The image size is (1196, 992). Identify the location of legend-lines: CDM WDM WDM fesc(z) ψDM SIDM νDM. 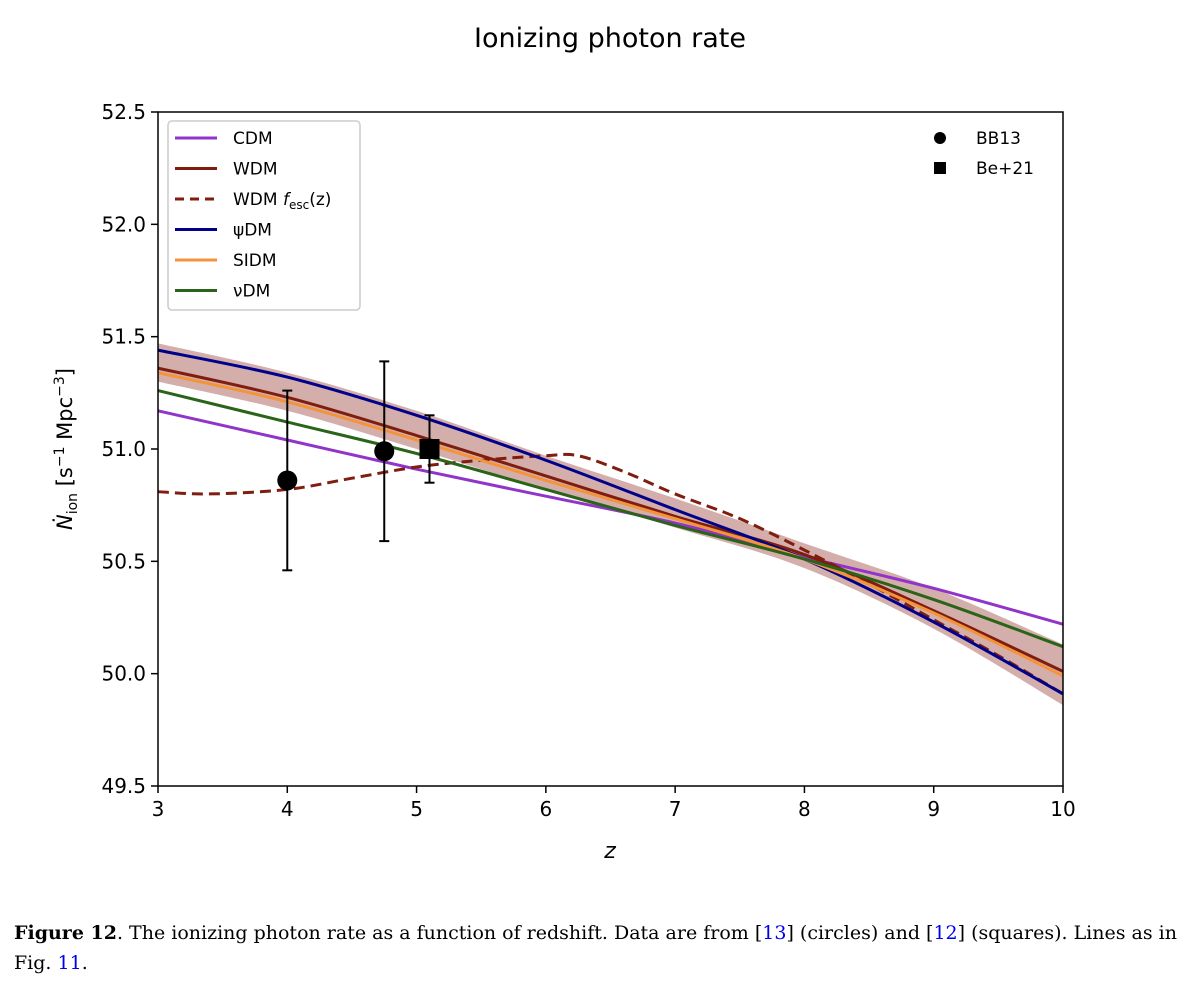
(264, 215).